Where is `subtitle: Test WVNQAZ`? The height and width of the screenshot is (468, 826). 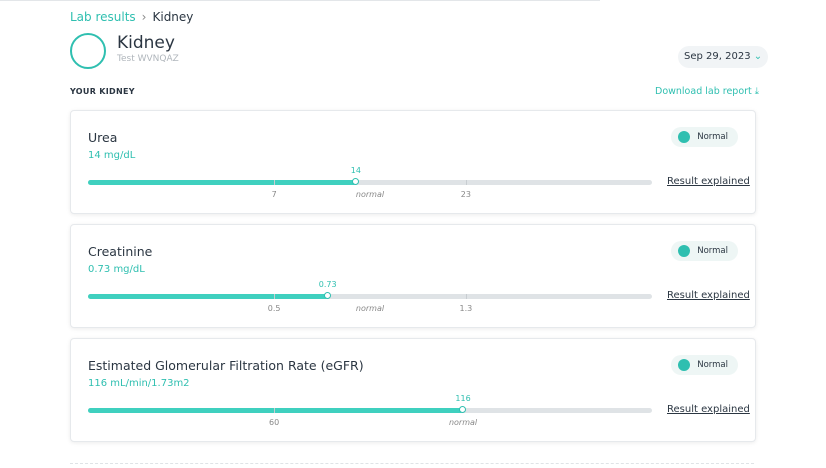 subtitle: Test WVNQAZ is located at coordinates (148, 59).